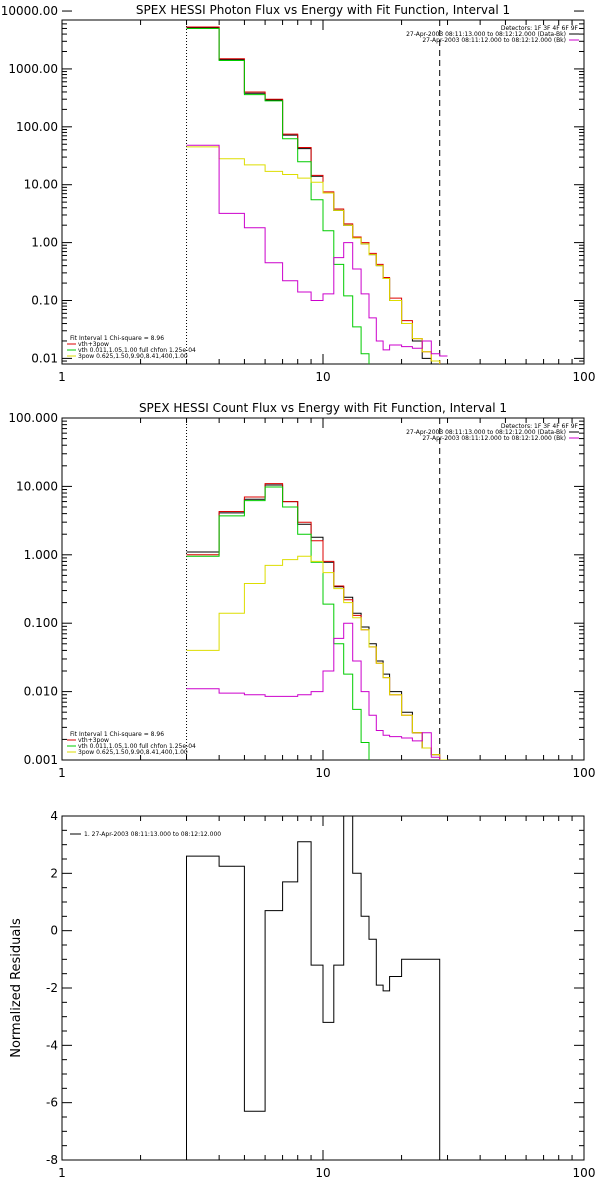 This screenshot has width=600, height=1200. I want to click on y-tick-label: 0.01, so click(44, 358).